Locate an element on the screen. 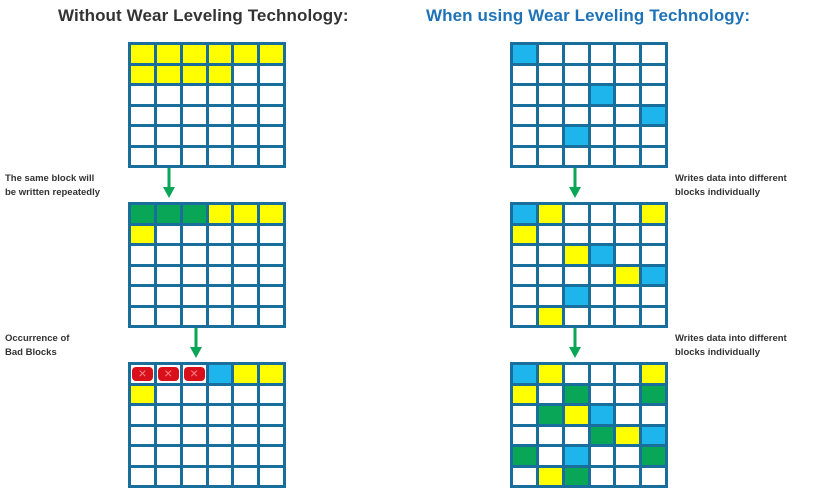 The width and height of the screenshot is (814, 492). bad-block is located at coordinates (194, 374).